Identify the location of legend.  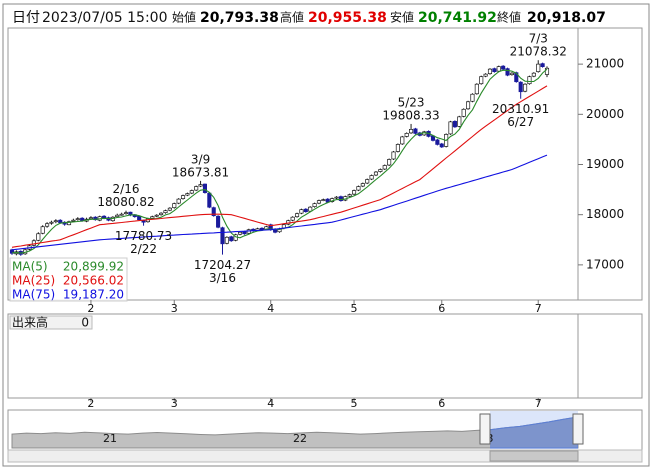
(68, 279).